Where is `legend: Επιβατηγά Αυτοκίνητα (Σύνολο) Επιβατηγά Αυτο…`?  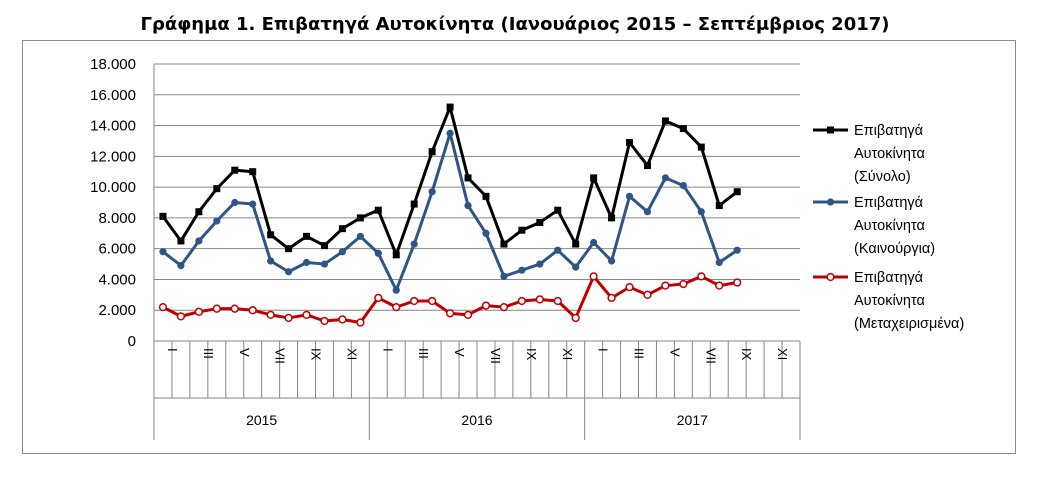
legend: Επιβατηγά Αυτοκίνητα (Σύνολο) Επιβατηγά Αυτο… is located at coordinates (888, 227).